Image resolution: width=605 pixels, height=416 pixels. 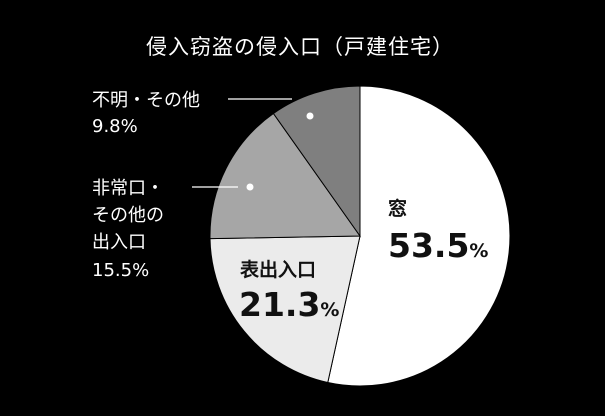 I want to click on leader-dot-emergency, so click(x=250, y=187).